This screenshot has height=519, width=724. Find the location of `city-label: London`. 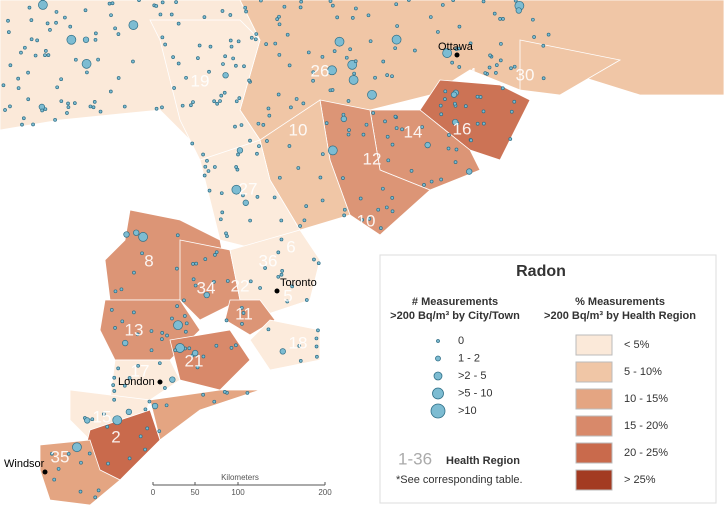

city-label: London is located at coordinates (136, 382).